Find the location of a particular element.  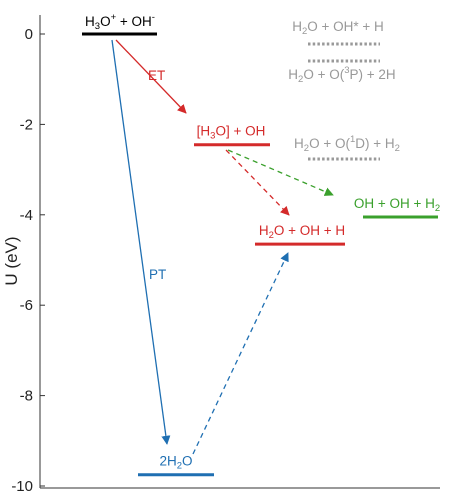

y-axis-title: U (eV) is located at coordinates (11, 260).